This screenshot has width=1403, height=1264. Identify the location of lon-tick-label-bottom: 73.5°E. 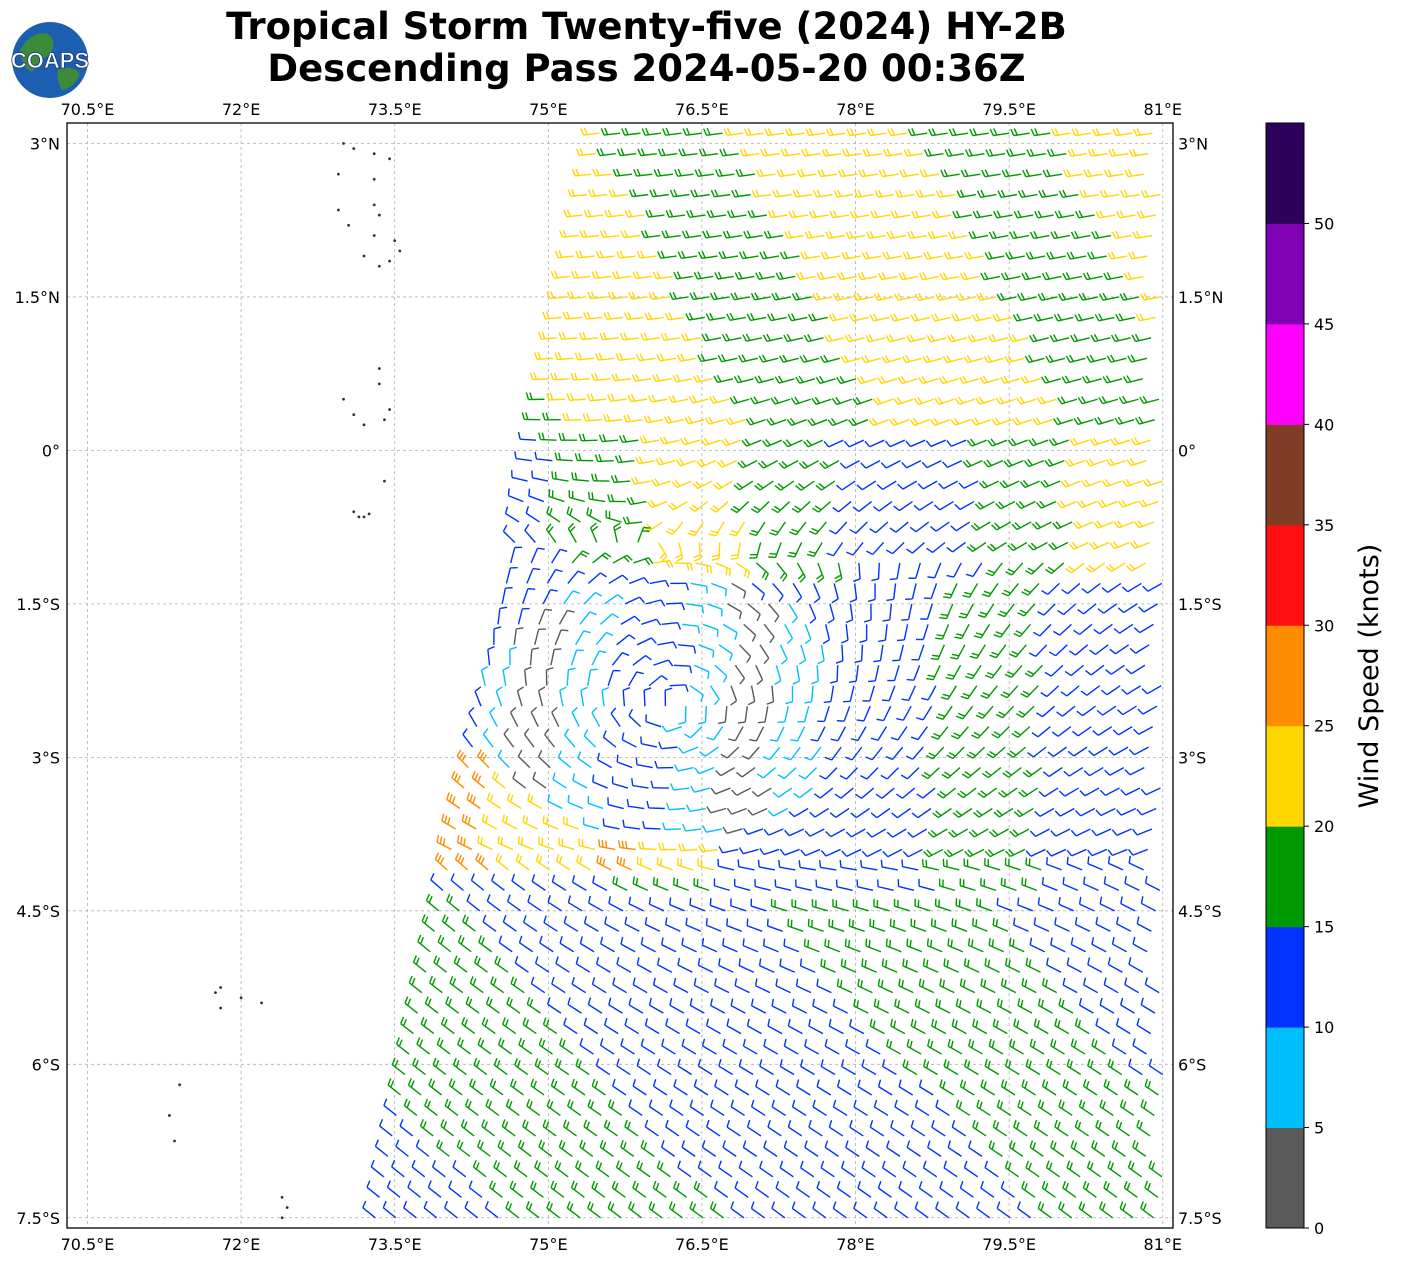
(395, 1244).